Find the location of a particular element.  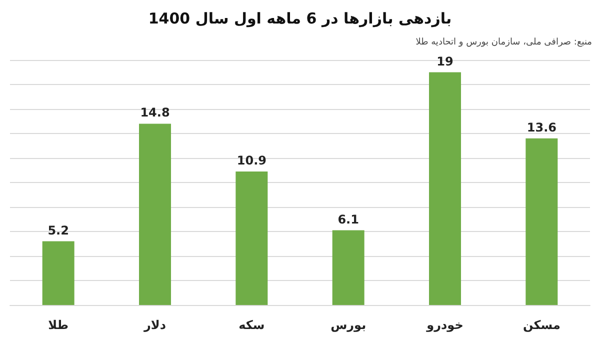

x-tick-label: طلا is located at coordinates (58, 325).